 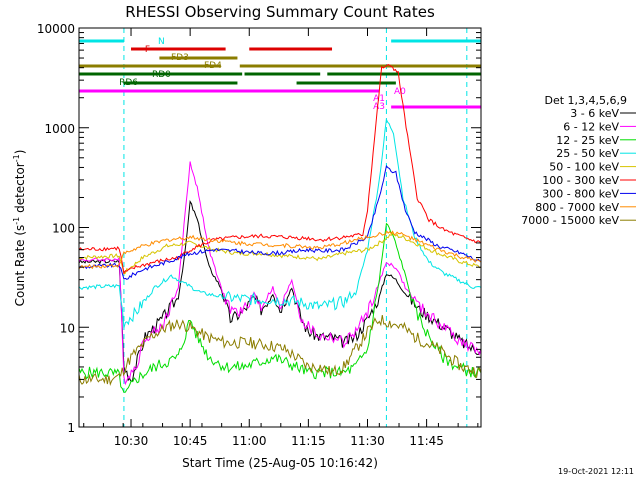 What do you see at coordinates (379, 107) in the screenshot?
I see `flag-bar-label: A3` at bounding box center [379, 107].